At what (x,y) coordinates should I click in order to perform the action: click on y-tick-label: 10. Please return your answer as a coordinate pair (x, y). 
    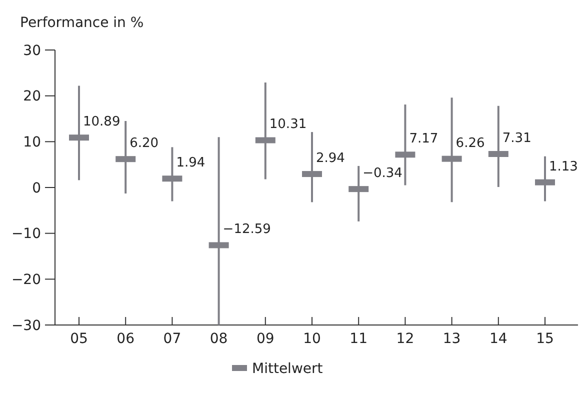
    Looking at the image, I should click on (32, 142).